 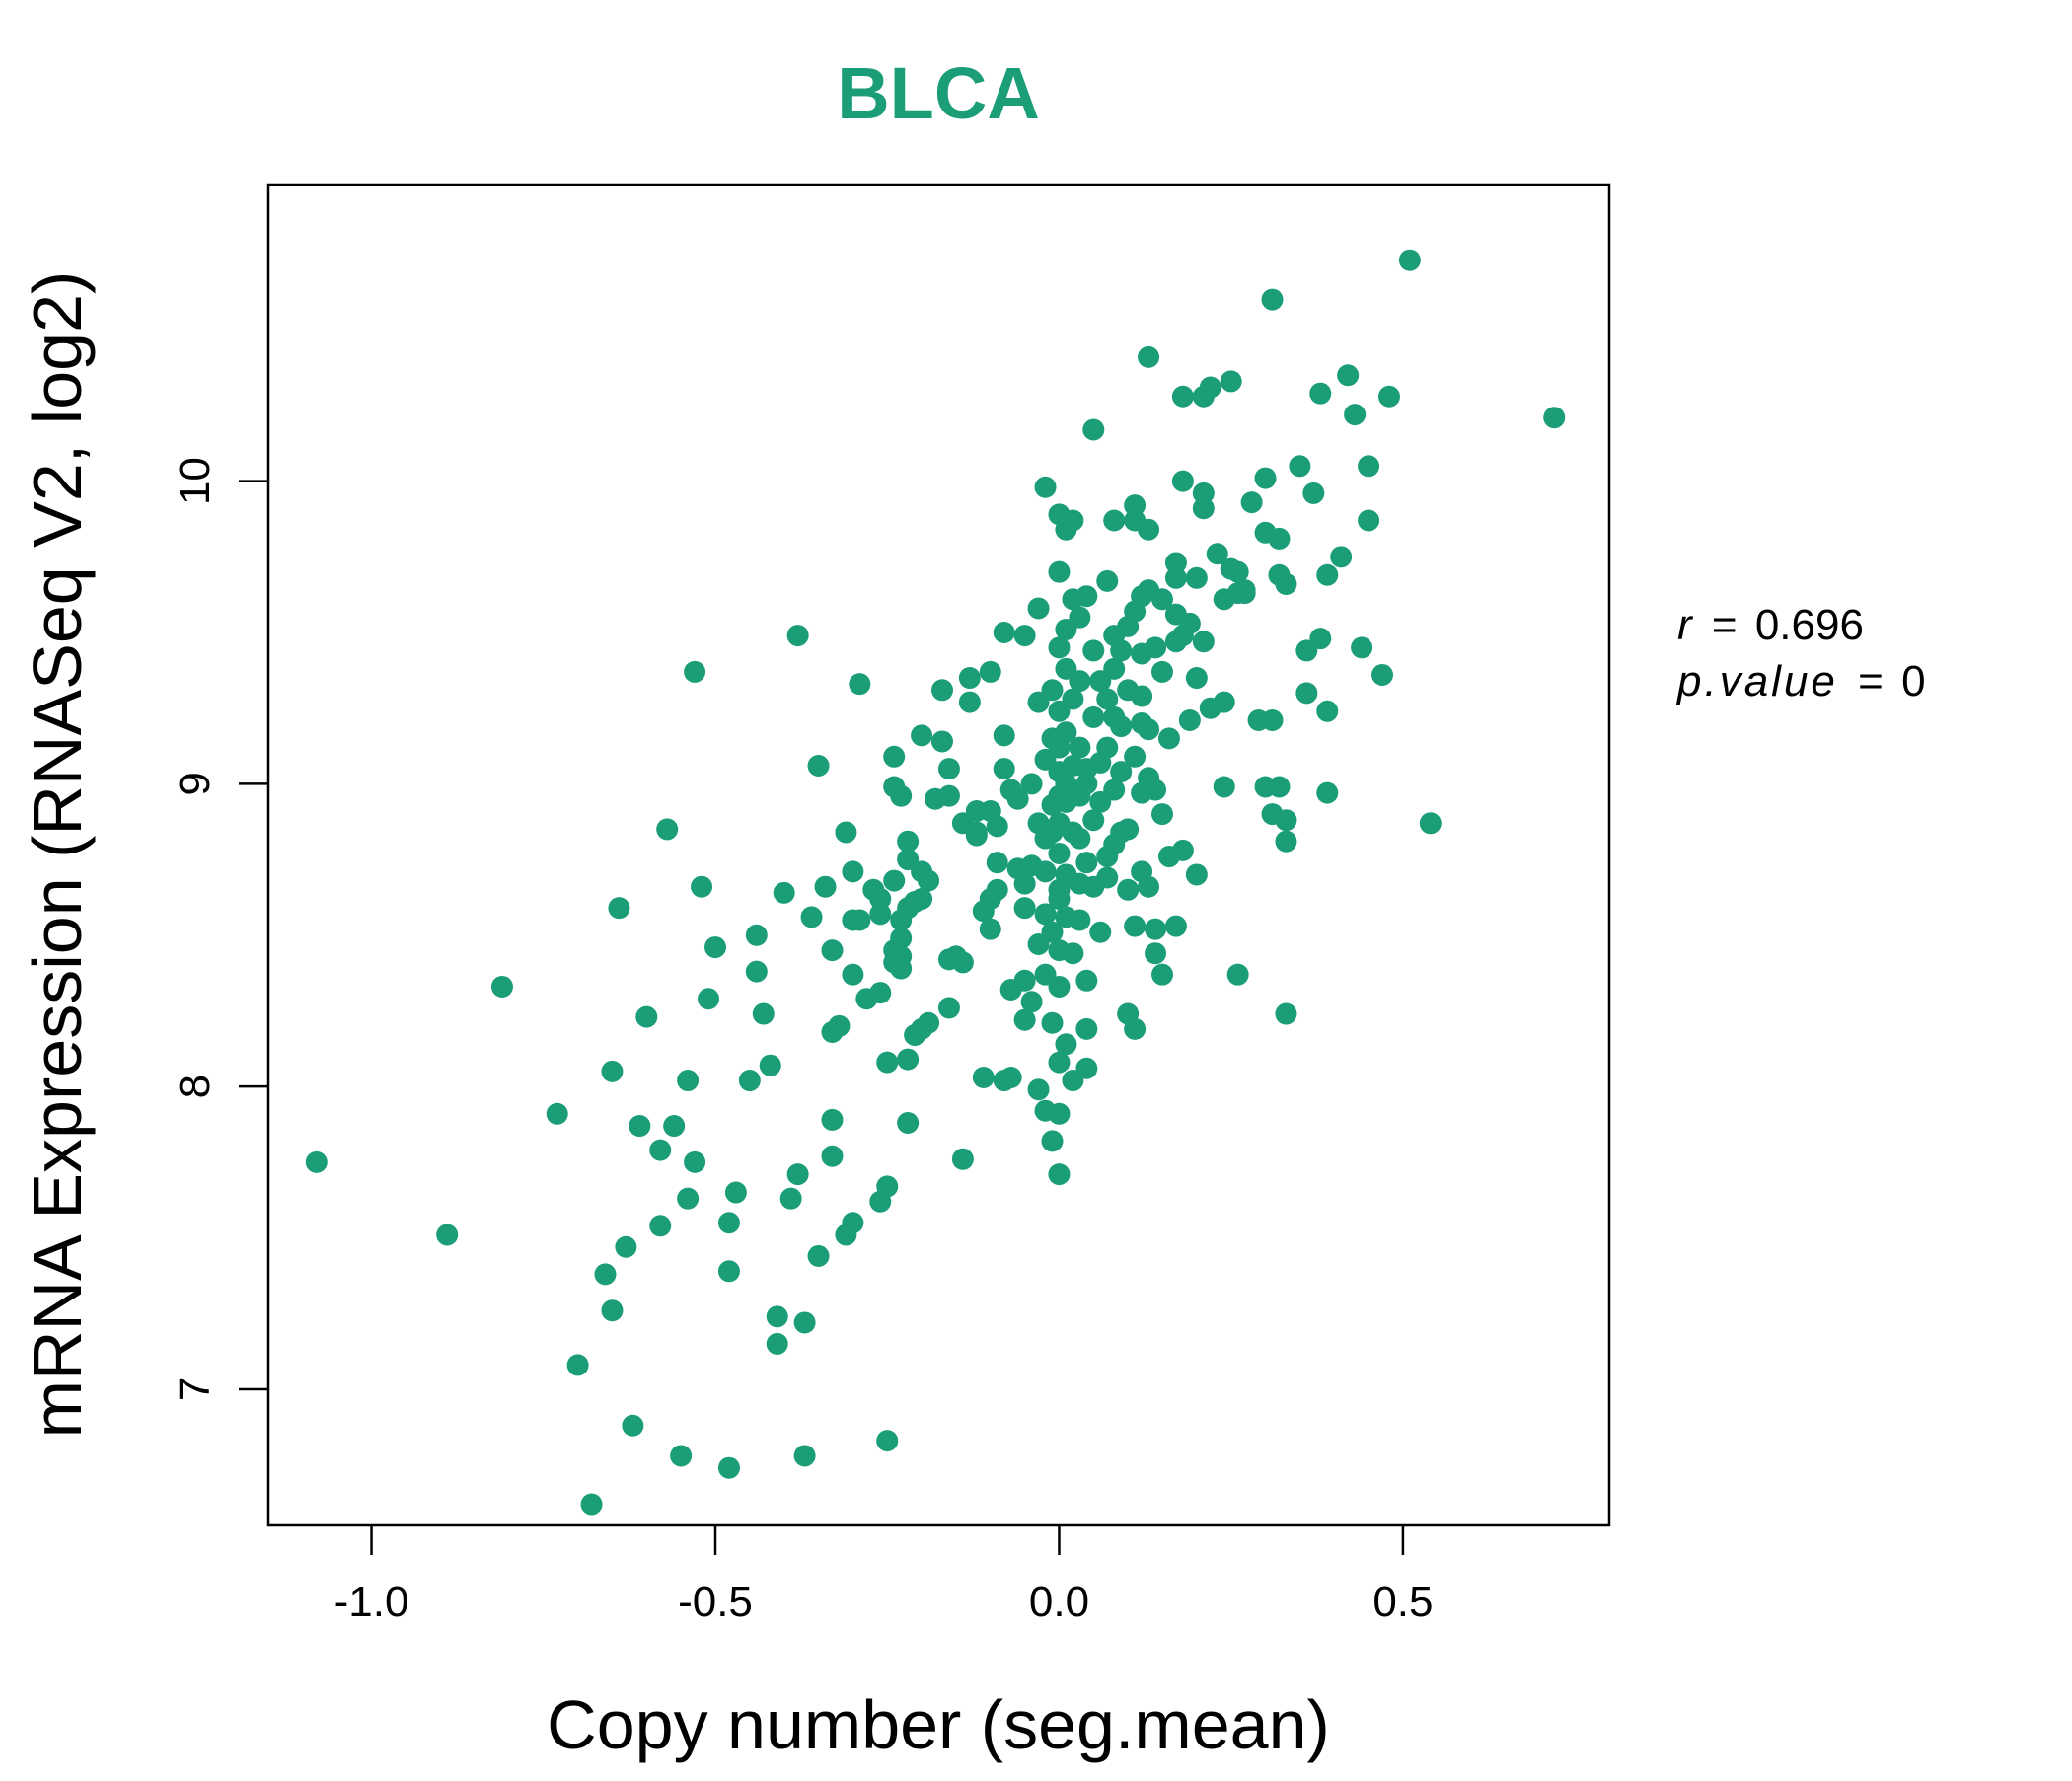 I want to click on y-axis: 7 8 9 10, so click(x=219, y=929).